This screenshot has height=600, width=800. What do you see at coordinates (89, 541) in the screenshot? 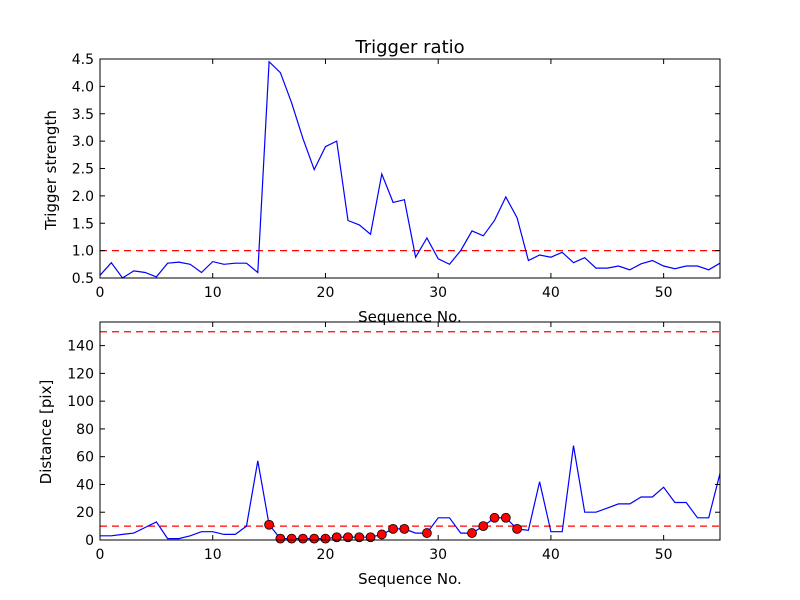
I see `y-tick-label: 0` at bounding box center [89, 541].